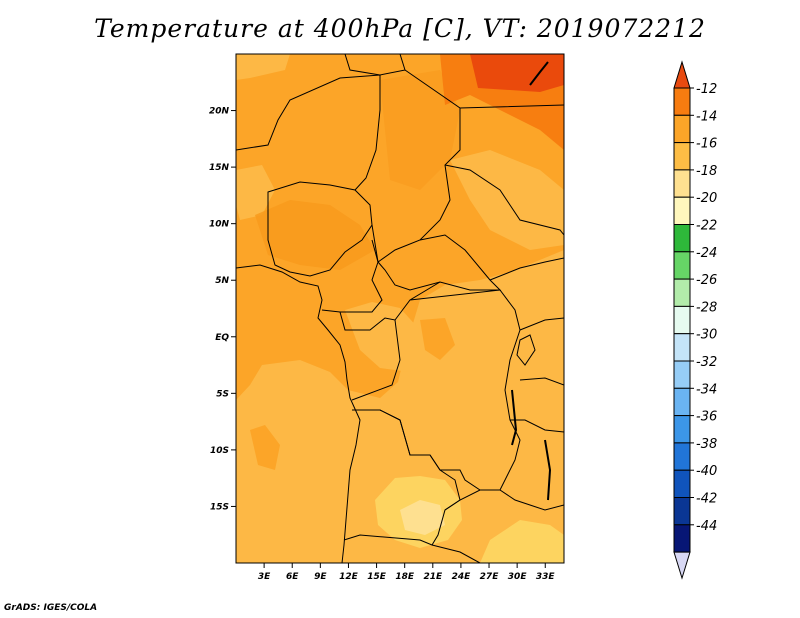 Image resolution: width=800 pixels, height=618 pixels. What do you see at coordinates (219, 168) in the screenshot?
I see `lat-tick-label: 15N` at bounding box center [219, 168].